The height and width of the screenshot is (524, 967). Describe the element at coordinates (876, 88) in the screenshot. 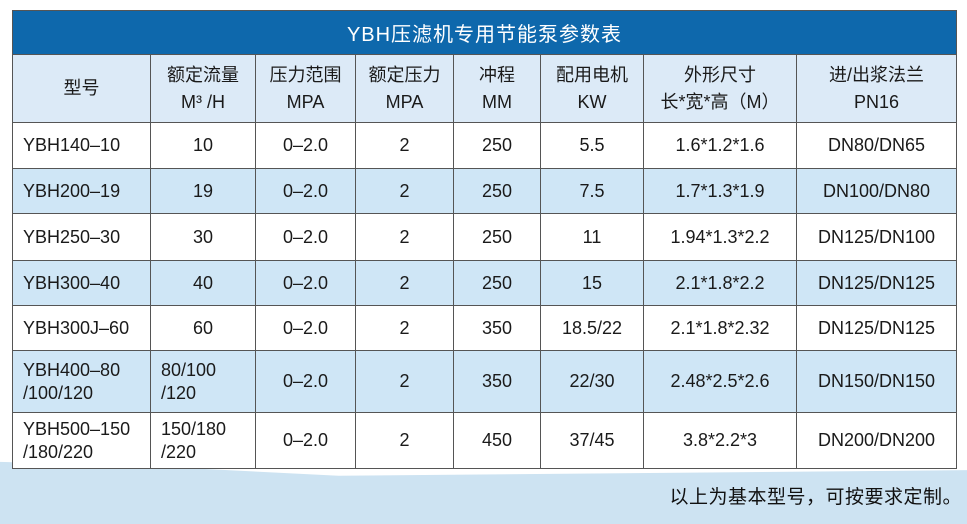

I see `header-flange: 进/出浆法兰 PN16` at that location.